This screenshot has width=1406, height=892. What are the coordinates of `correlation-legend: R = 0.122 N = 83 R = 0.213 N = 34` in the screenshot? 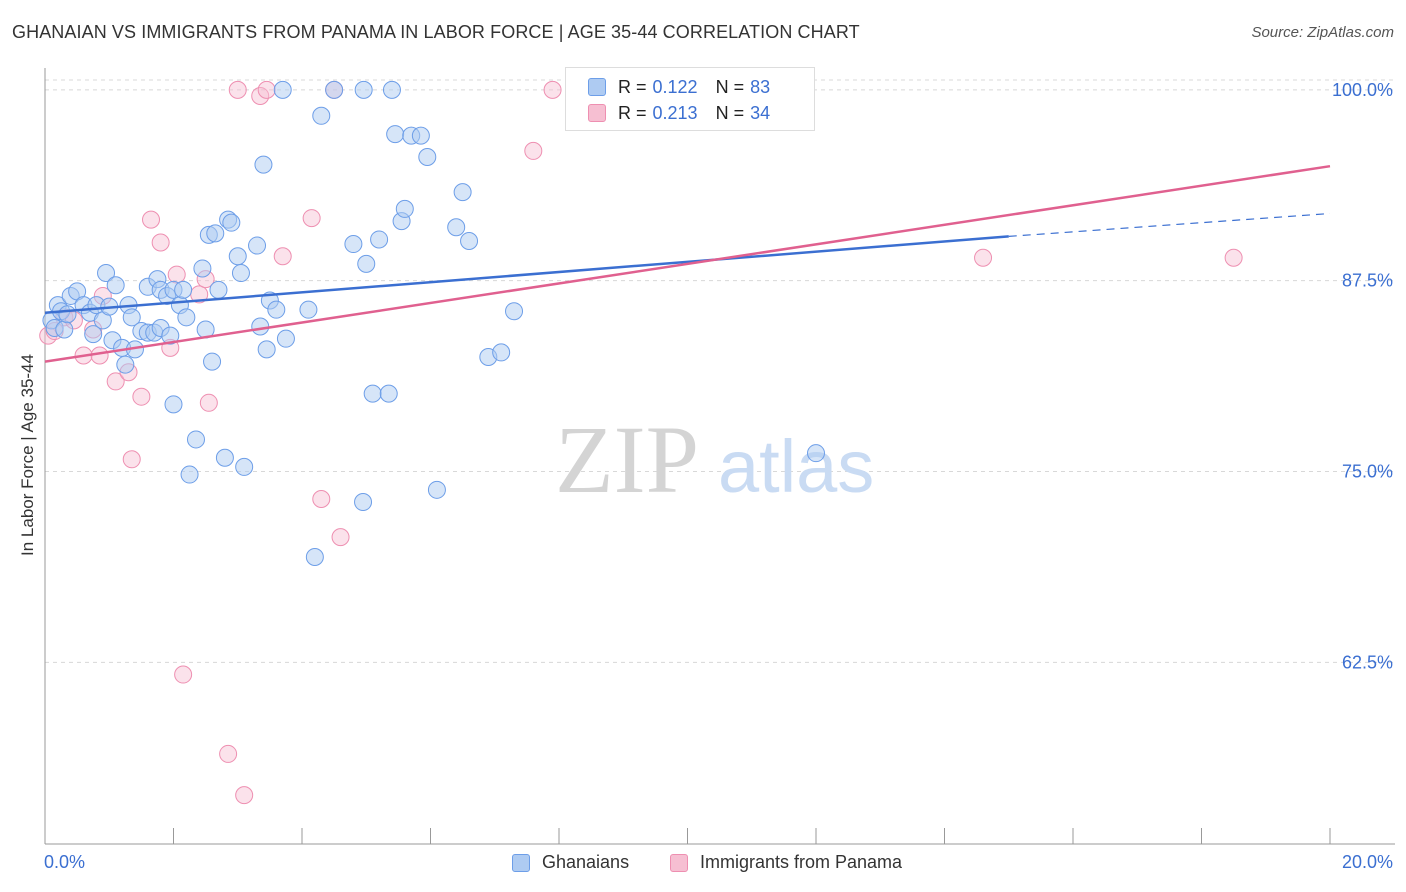 It's located at (690, 99).